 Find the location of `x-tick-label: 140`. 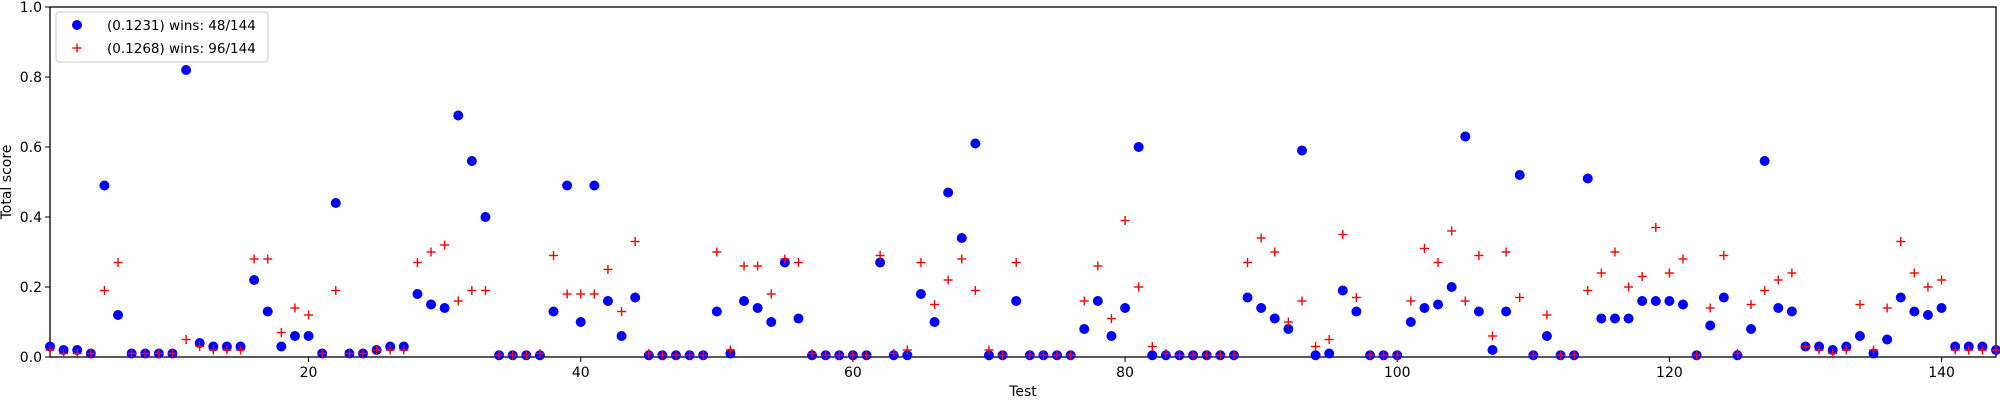

x-tick-label: 140 is located at coordinates (1941, 373).